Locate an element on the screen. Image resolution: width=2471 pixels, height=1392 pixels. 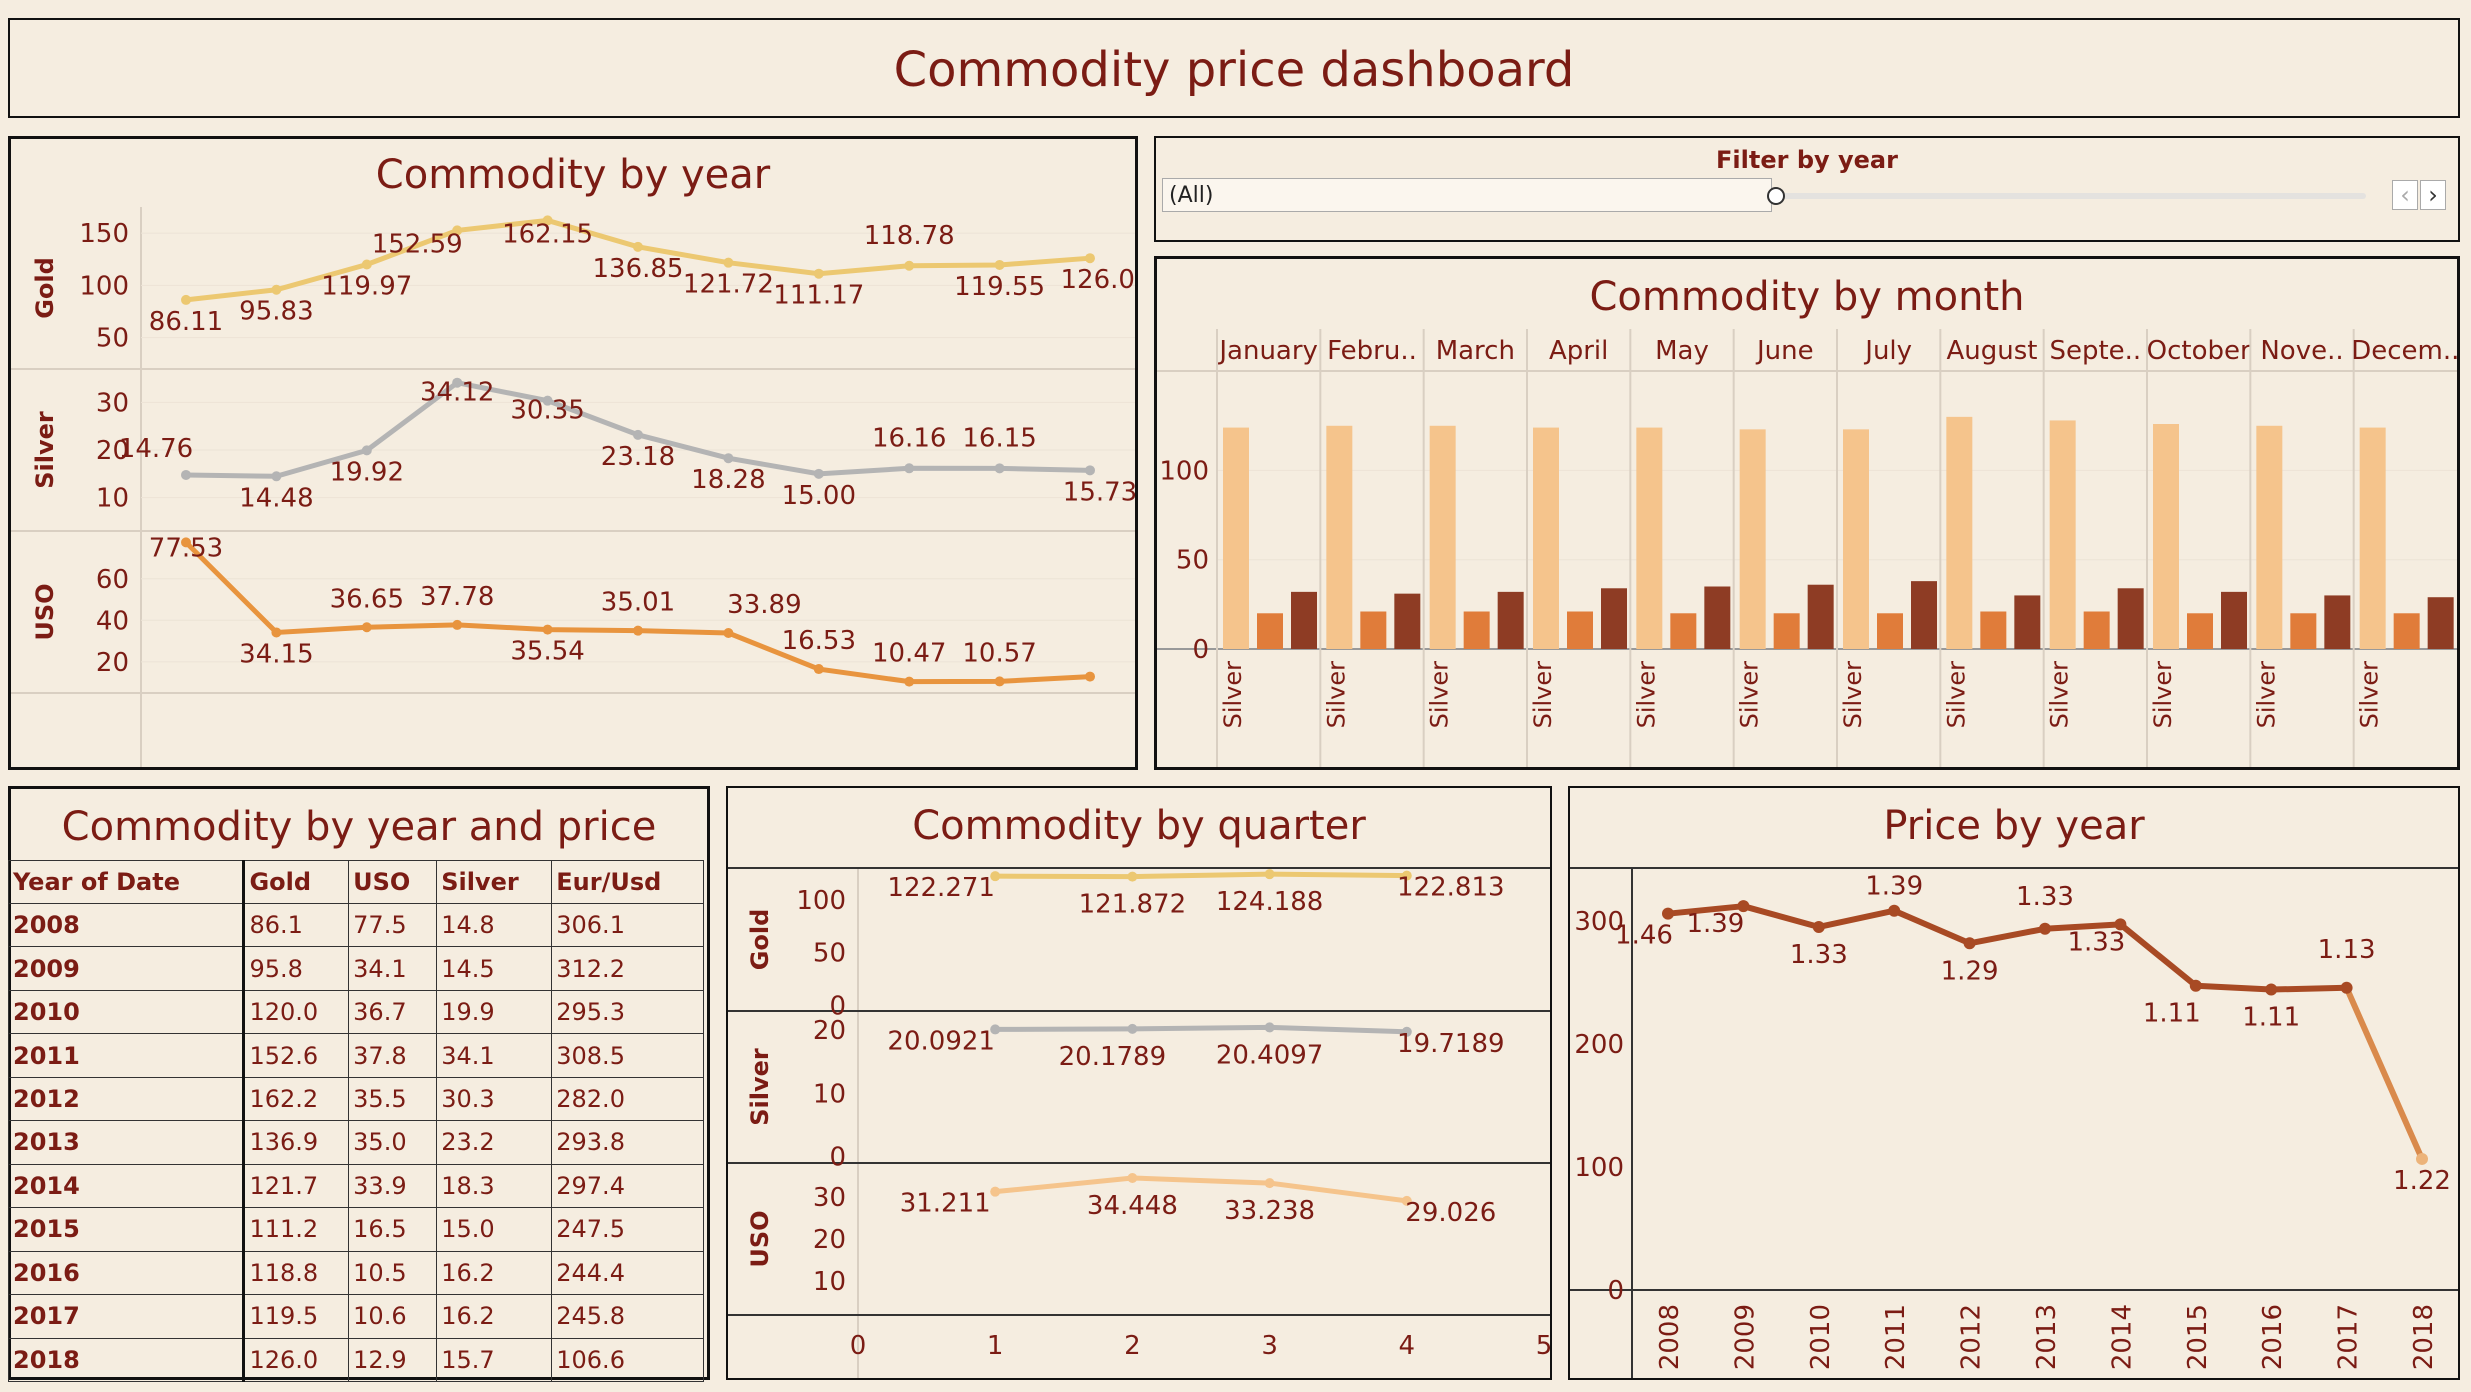
month-label: August is located at coordinates (1992, 351).